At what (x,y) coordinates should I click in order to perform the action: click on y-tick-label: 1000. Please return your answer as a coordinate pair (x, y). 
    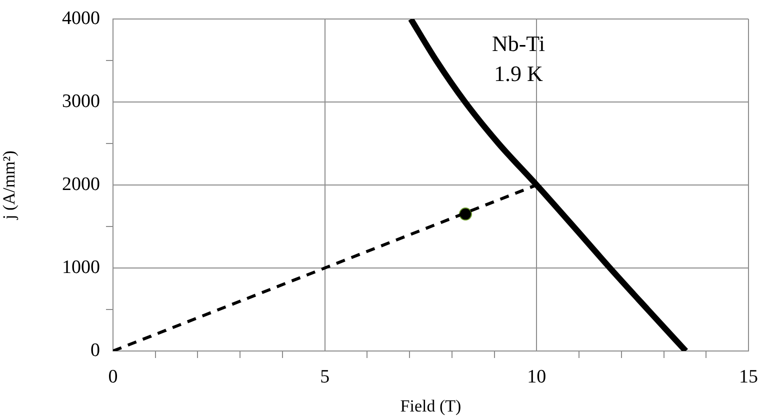
    Looking at the image, I should click on (81, 267).